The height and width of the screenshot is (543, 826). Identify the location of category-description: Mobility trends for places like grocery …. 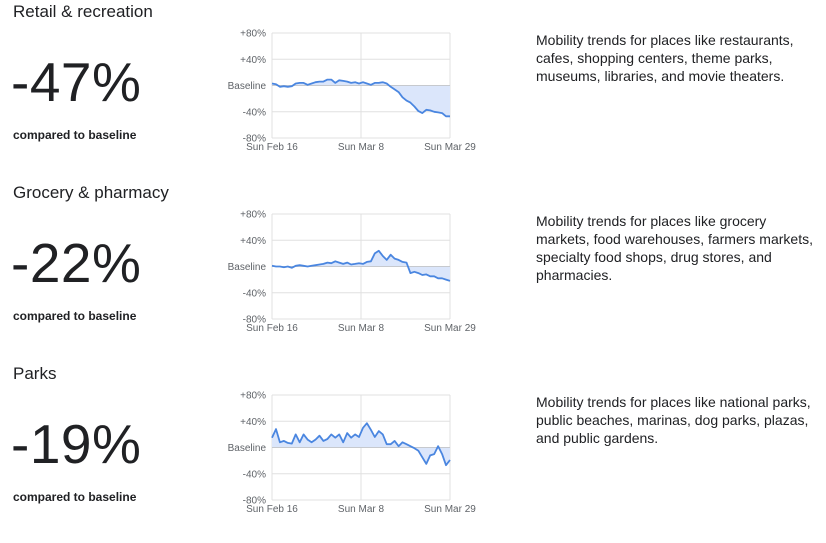
(674, 248).